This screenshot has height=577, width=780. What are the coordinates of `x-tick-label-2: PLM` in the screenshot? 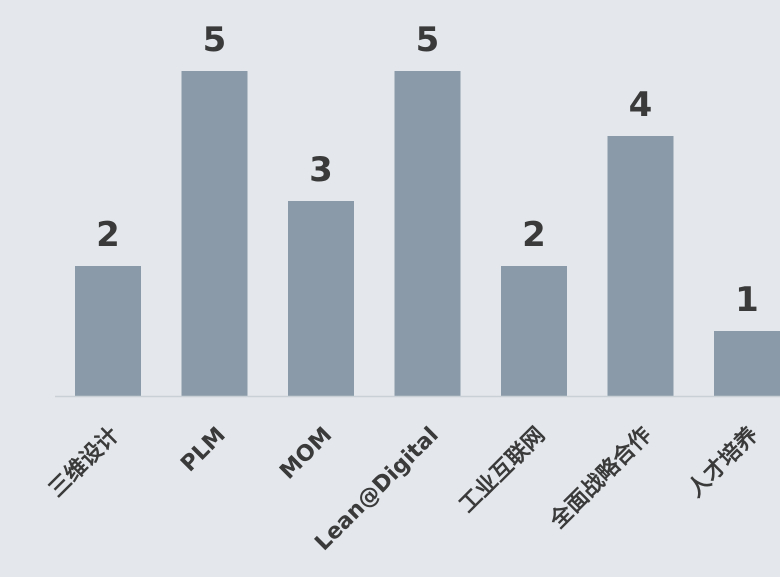 It's located at (203, 450).